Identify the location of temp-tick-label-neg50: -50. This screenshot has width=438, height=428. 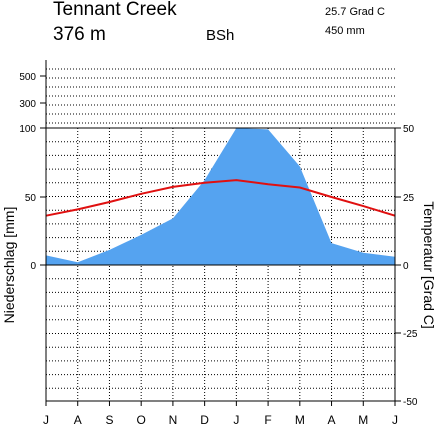
(410, 402).